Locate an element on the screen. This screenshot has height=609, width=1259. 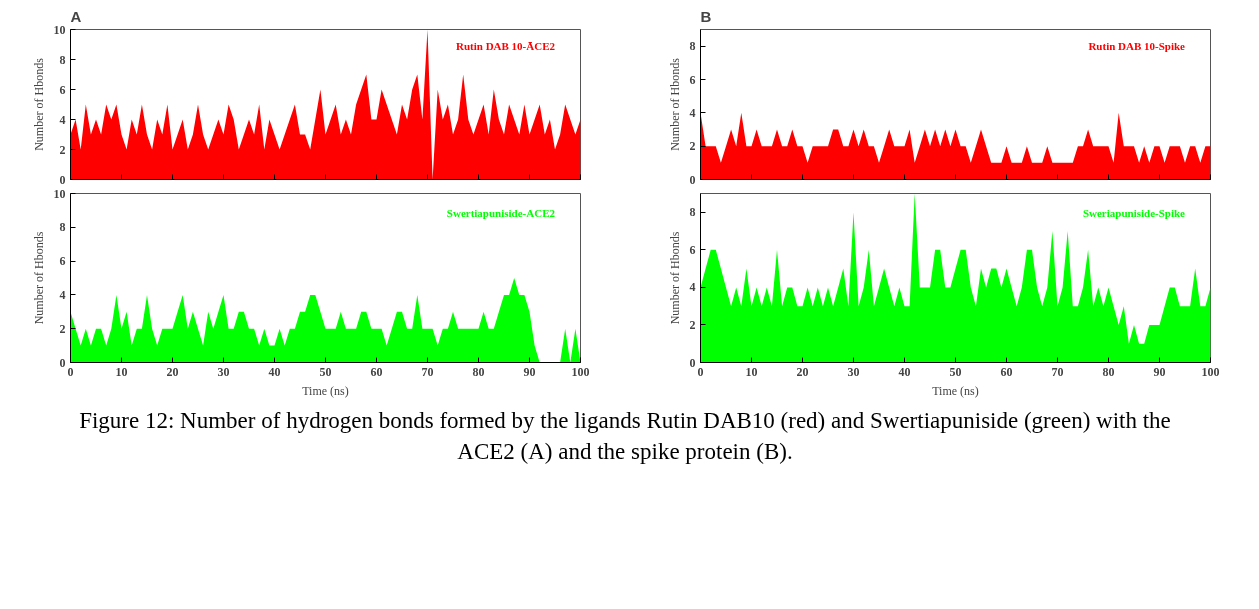
text: Rutin DAB 10-Spike is located at coordinates (1137, 46).